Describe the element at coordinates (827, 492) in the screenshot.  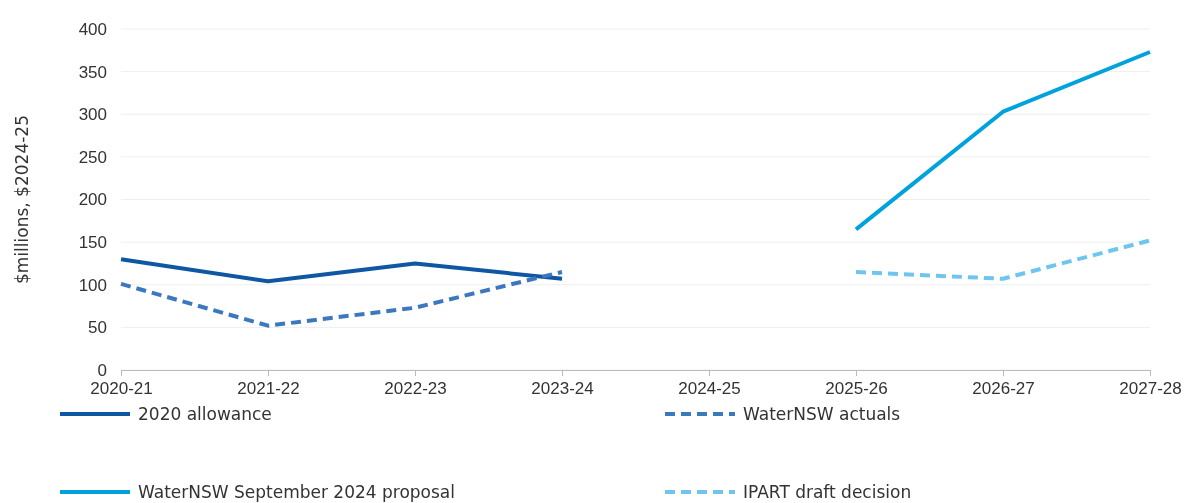
I see `legend-label: IPART draft decision` at that location.